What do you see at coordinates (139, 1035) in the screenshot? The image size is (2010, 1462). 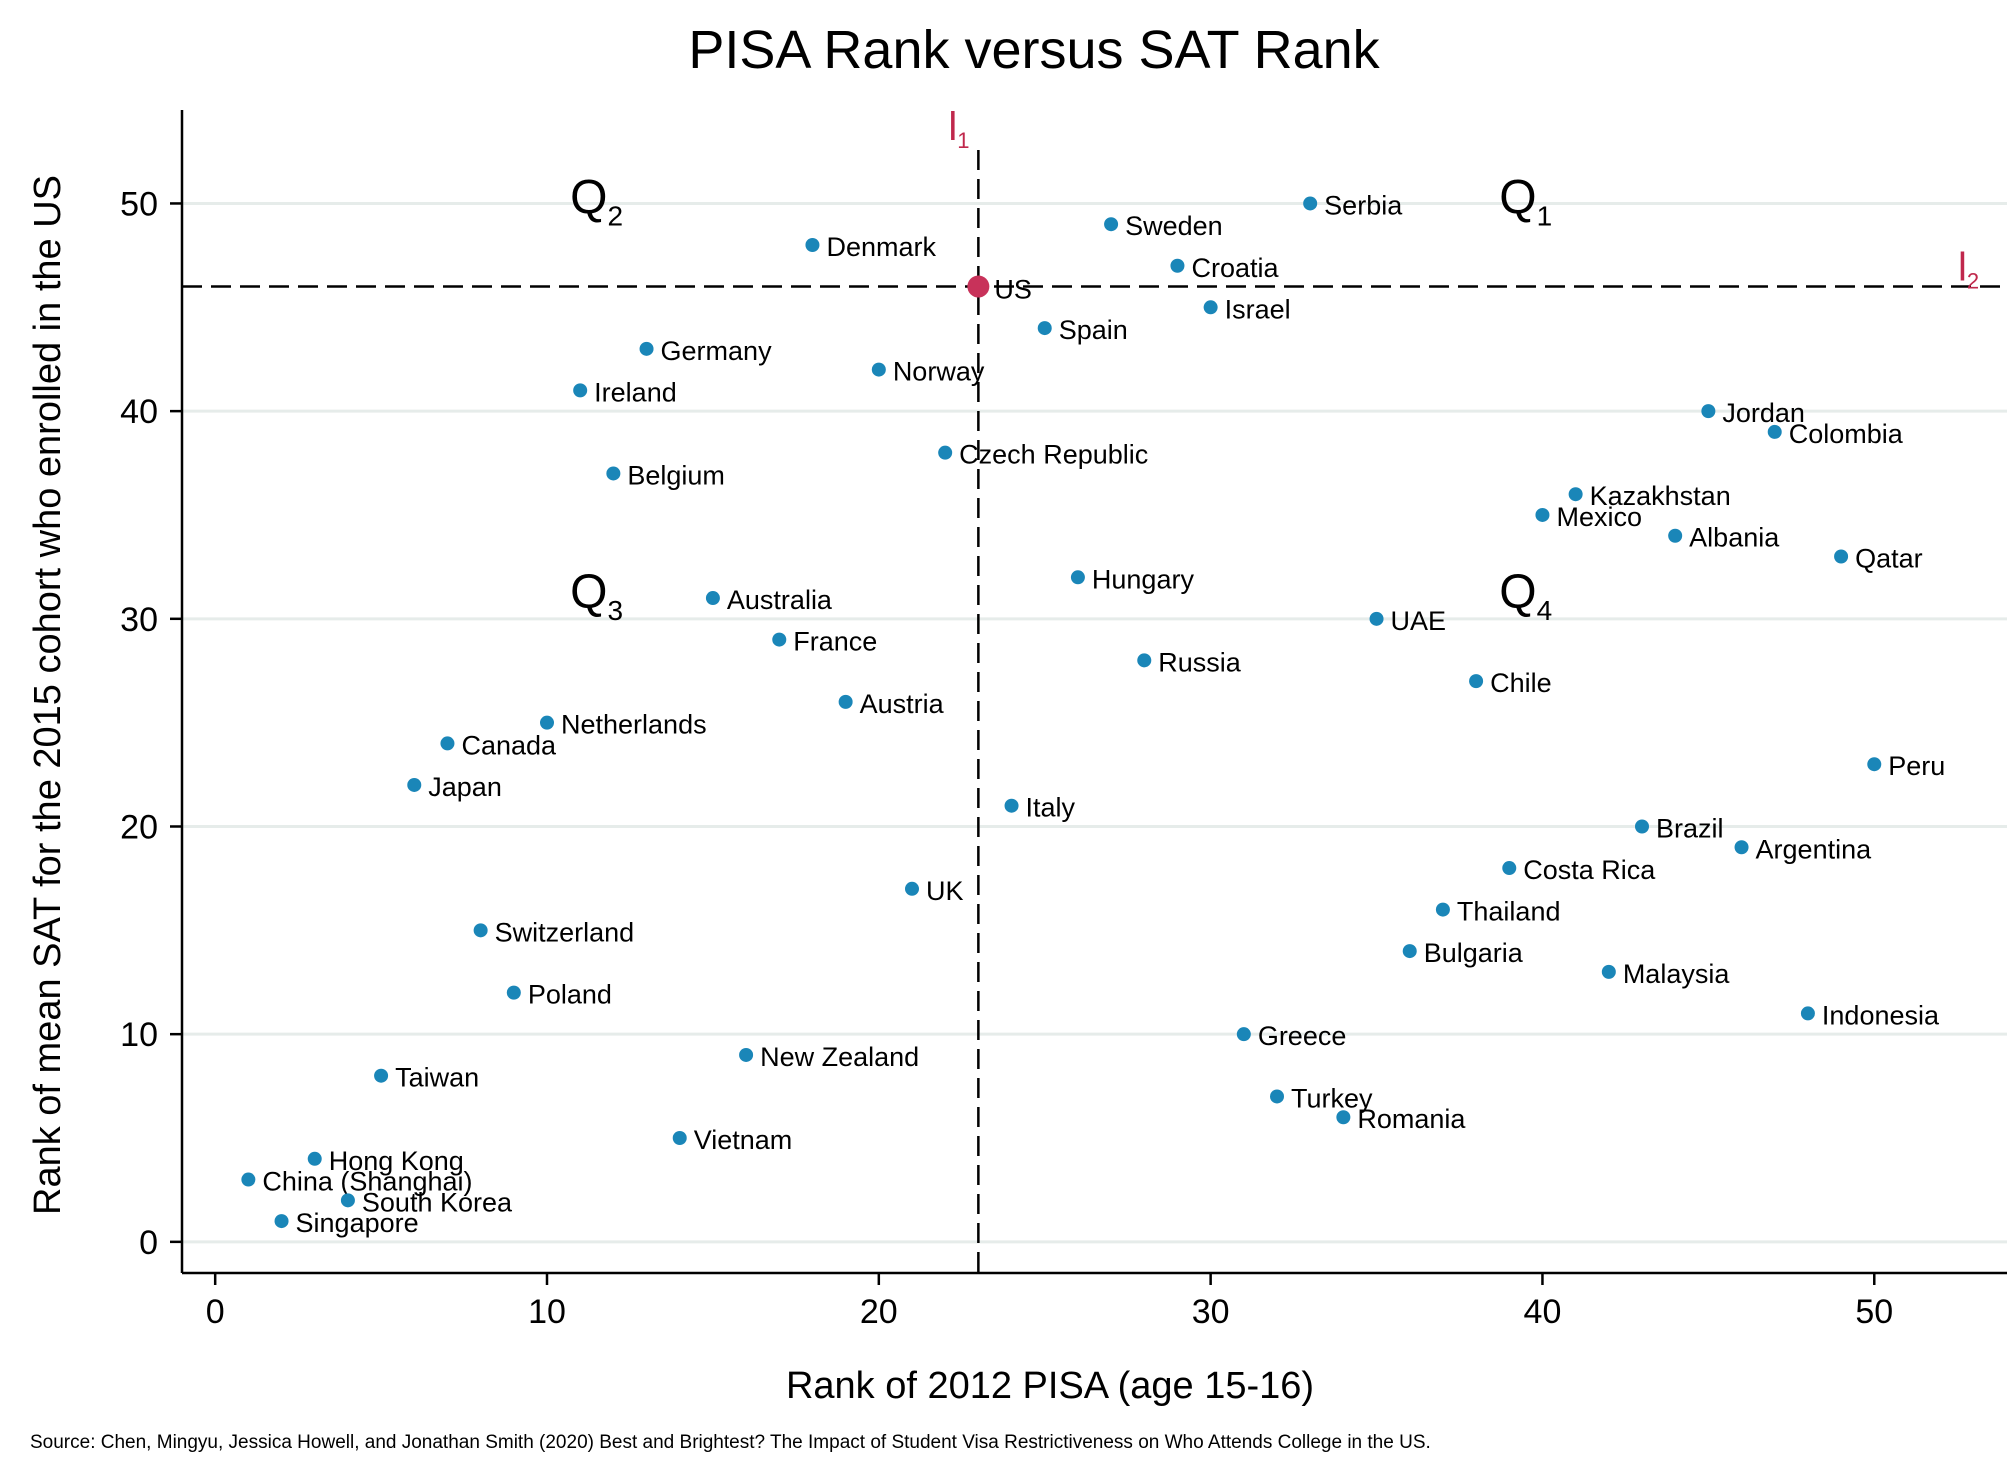 I see `y-tick-label-10: 10` at bounding box center [139, 1035].